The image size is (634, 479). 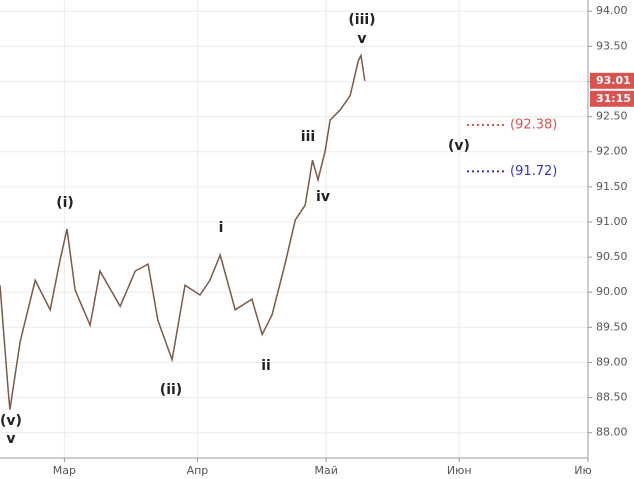 I want to click on wave-label: ii, so click(x=266, y=366).